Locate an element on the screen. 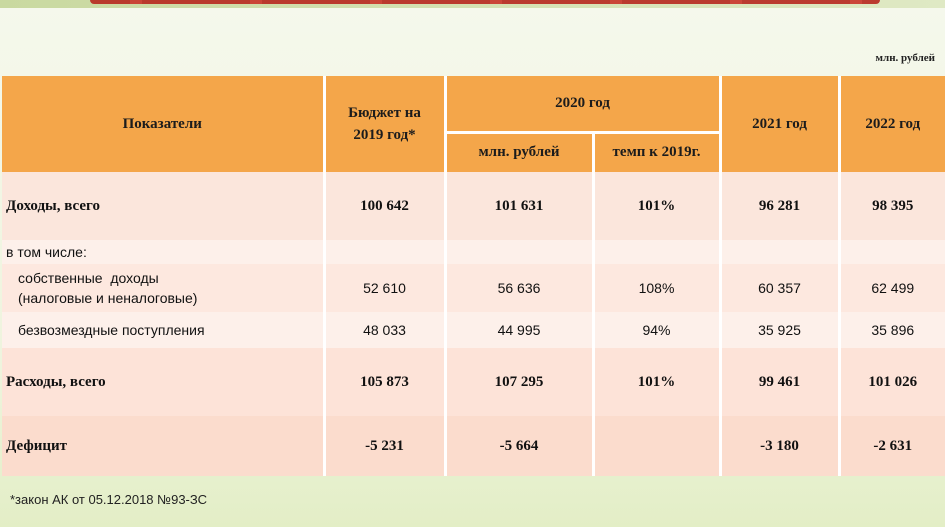 This screenshot has width=945, height=527. cell-2020 is located at coordinates (518, 252).